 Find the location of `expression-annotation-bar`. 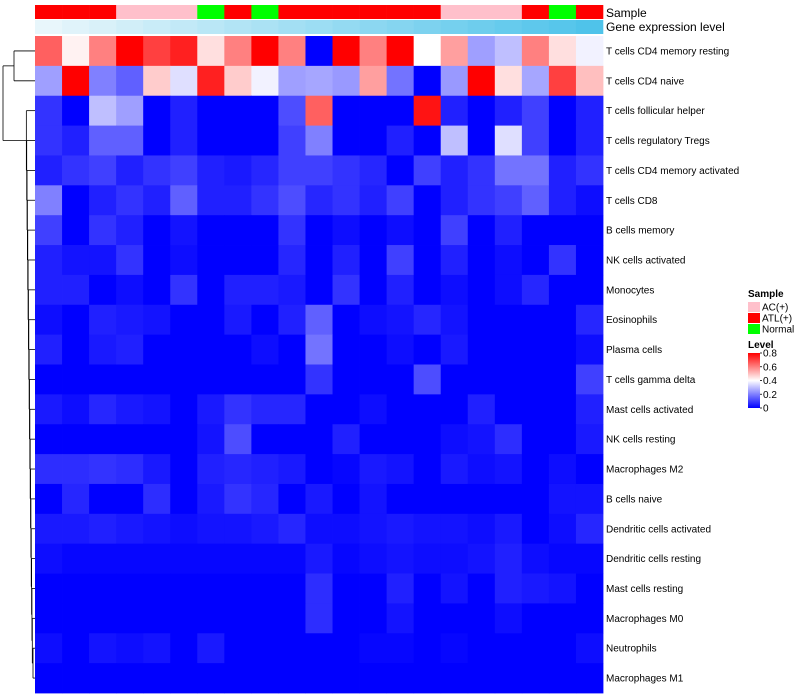

expression-annotation-bar is located at coordinates (319, 27).